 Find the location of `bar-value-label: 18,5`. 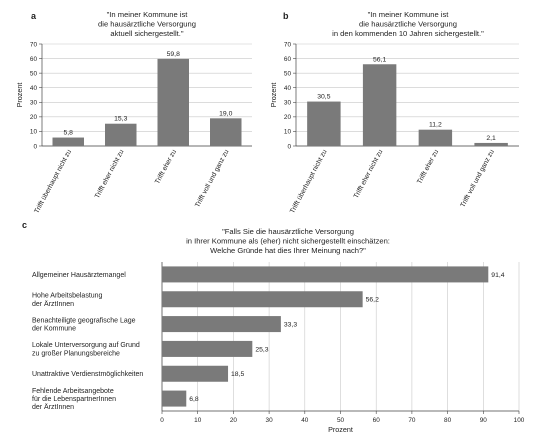

bar-value-label: 18,5 is located at coordinates (237, 374).